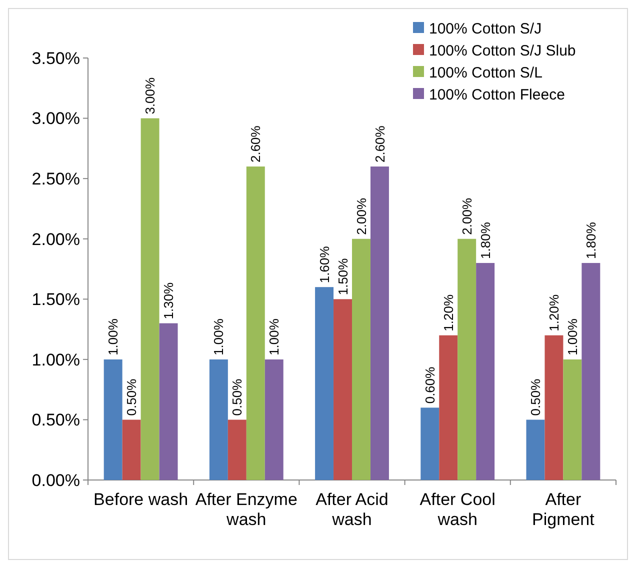  Describe the element at coordinates (246, 509) in the screenshot. I see `x-tick-label: After Enzyme wash` at that location.